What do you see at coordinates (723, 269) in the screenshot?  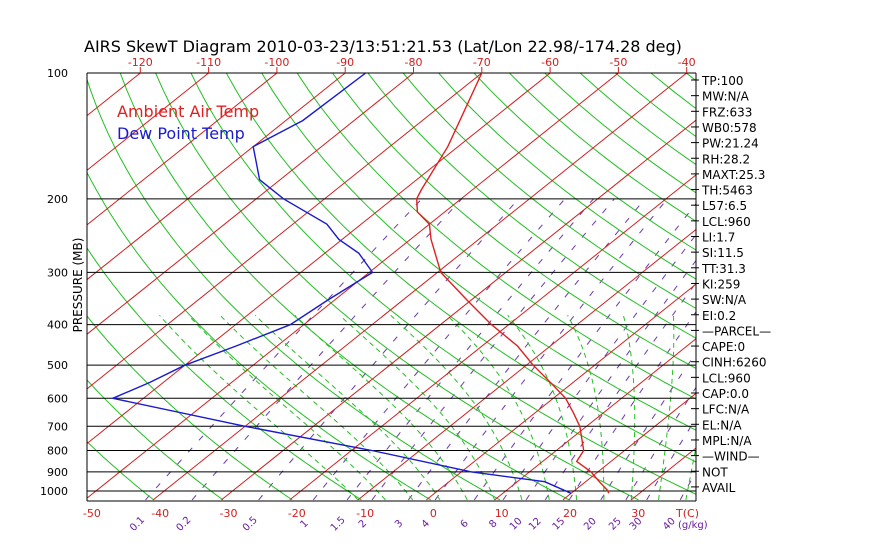 I see `stat-item: TT:31.3` at bounding box center [723, 269].